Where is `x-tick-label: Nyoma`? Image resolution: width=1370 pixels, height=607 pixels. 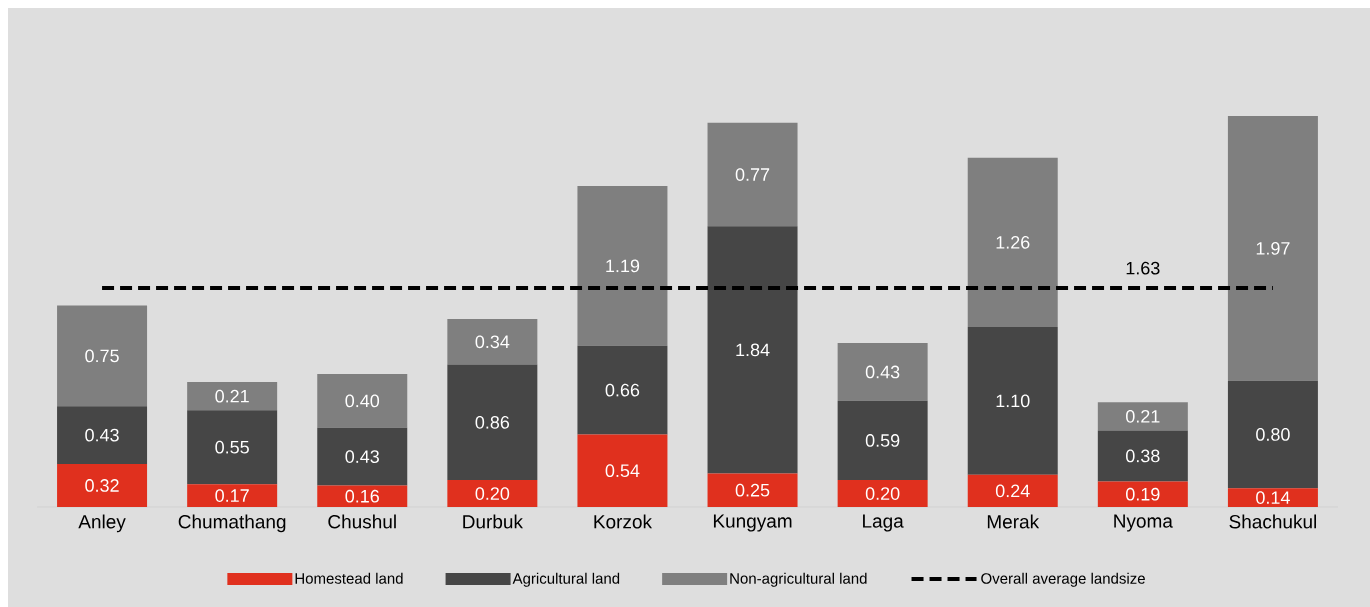 x-tick-label: Nyoma is located at coordinates (1143, 523).